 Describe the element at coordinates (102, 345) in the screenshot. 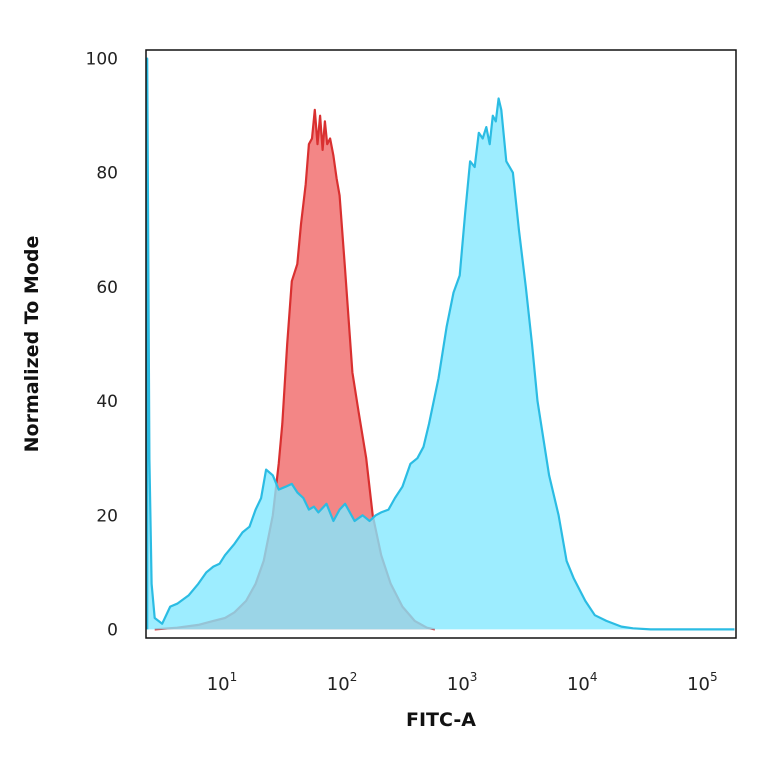

I see `y-axis-ticks: 0 20 40 60 80 100` at that location.